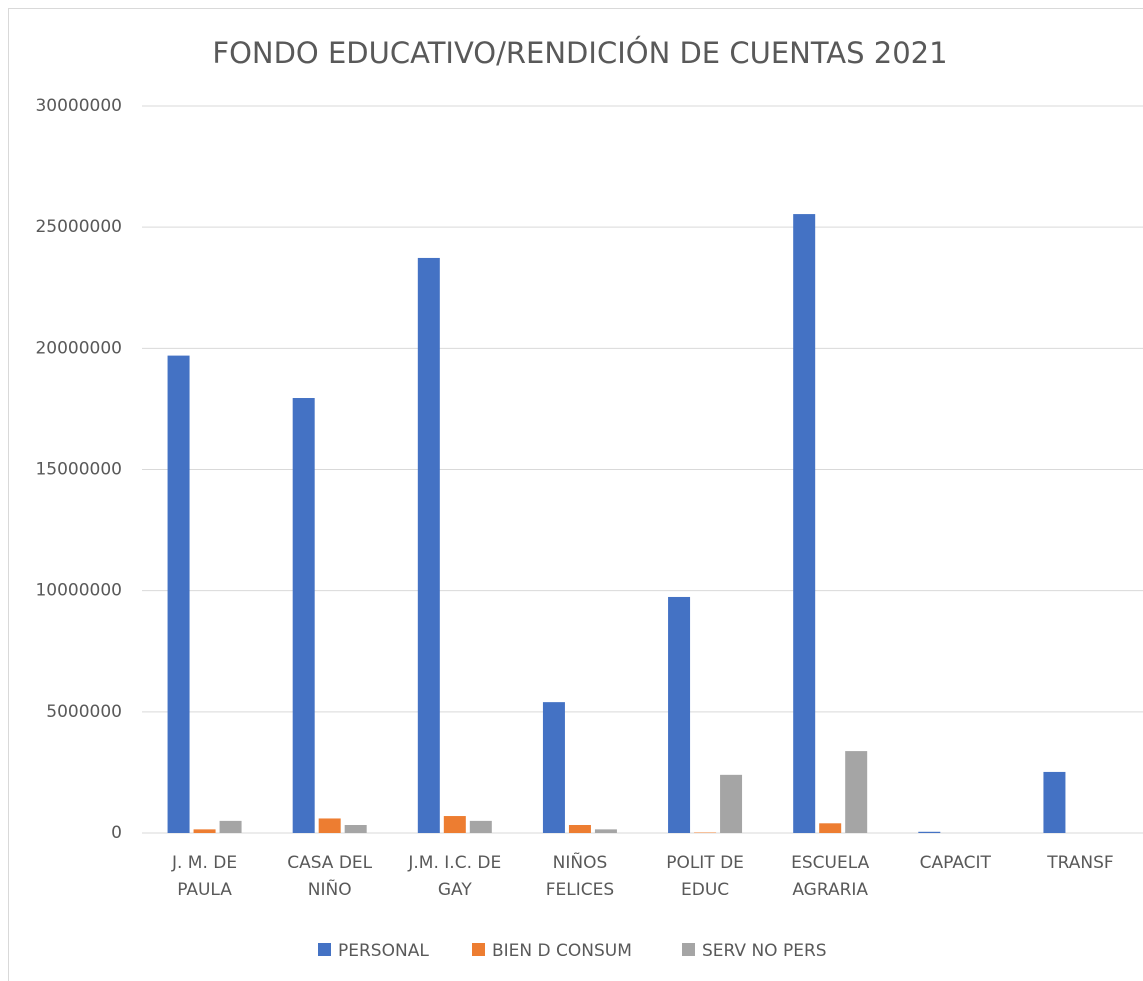  I want to click on x-tick-label: J. M. DE PAULA, so click(204, 876).